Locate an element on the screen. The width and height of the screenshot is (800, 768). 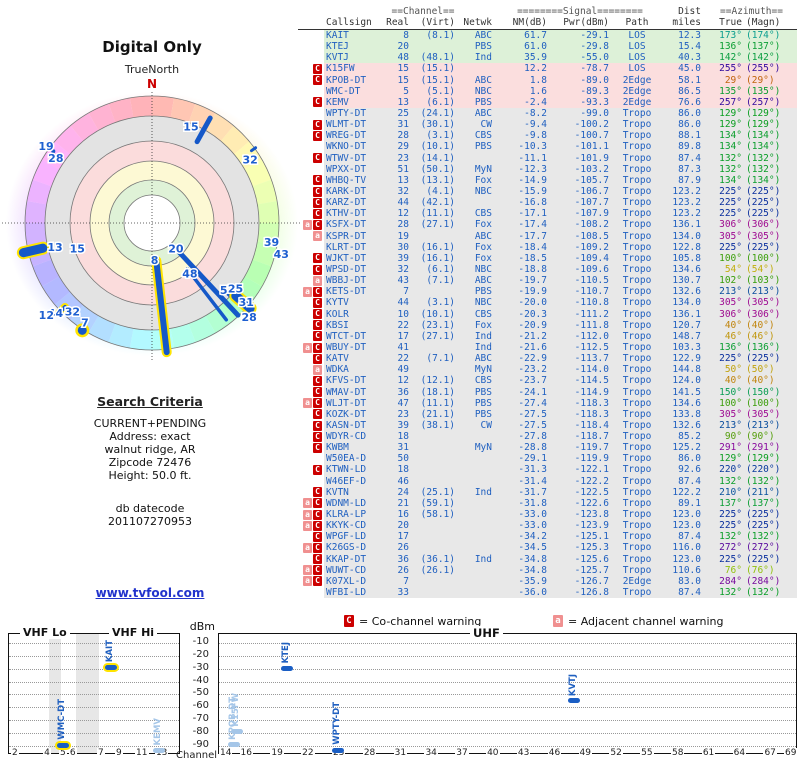
real-channel-cell: 20 is located at coordinates (400, 47).